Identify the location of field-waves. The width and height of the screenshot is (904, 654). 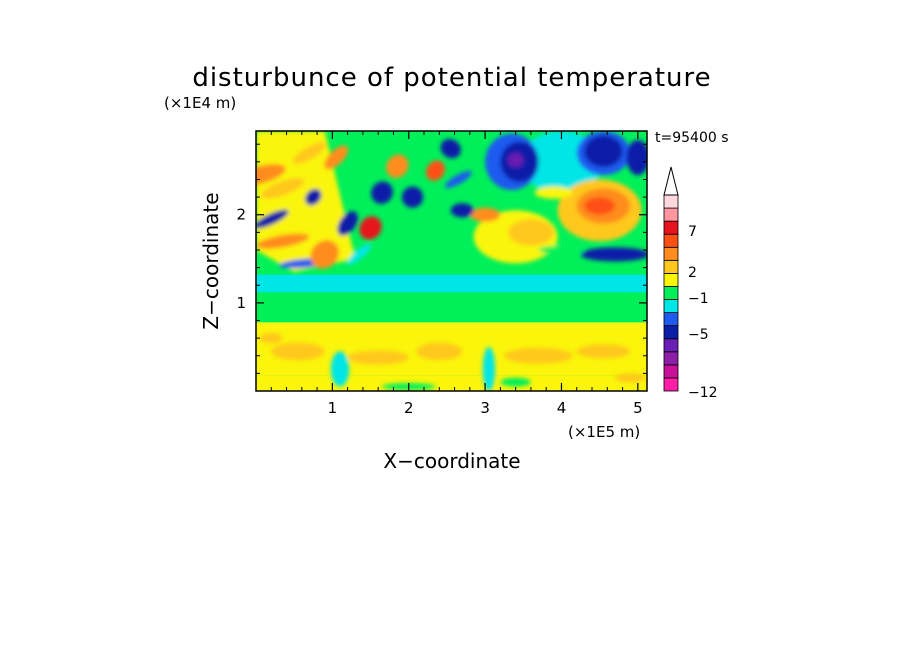
(451, 202).